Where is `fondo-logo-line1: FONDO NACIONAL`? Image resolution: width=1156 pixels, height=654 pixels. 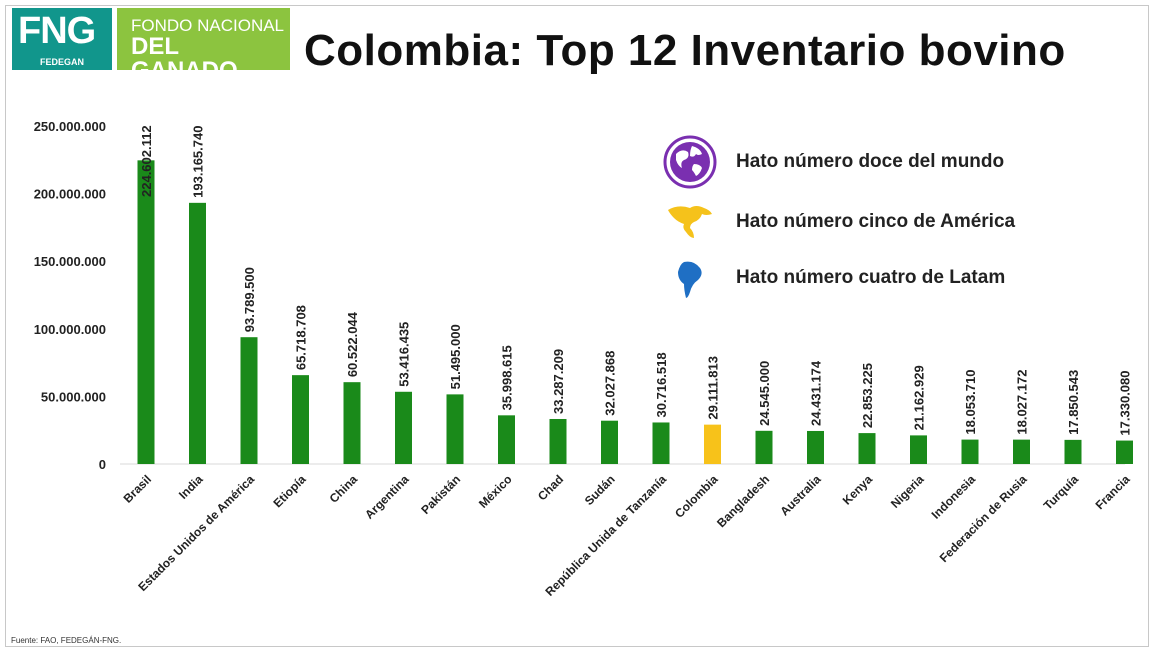
fondo-logo-line1: FONDO NACIONAL is located at coordinates (208, 25).